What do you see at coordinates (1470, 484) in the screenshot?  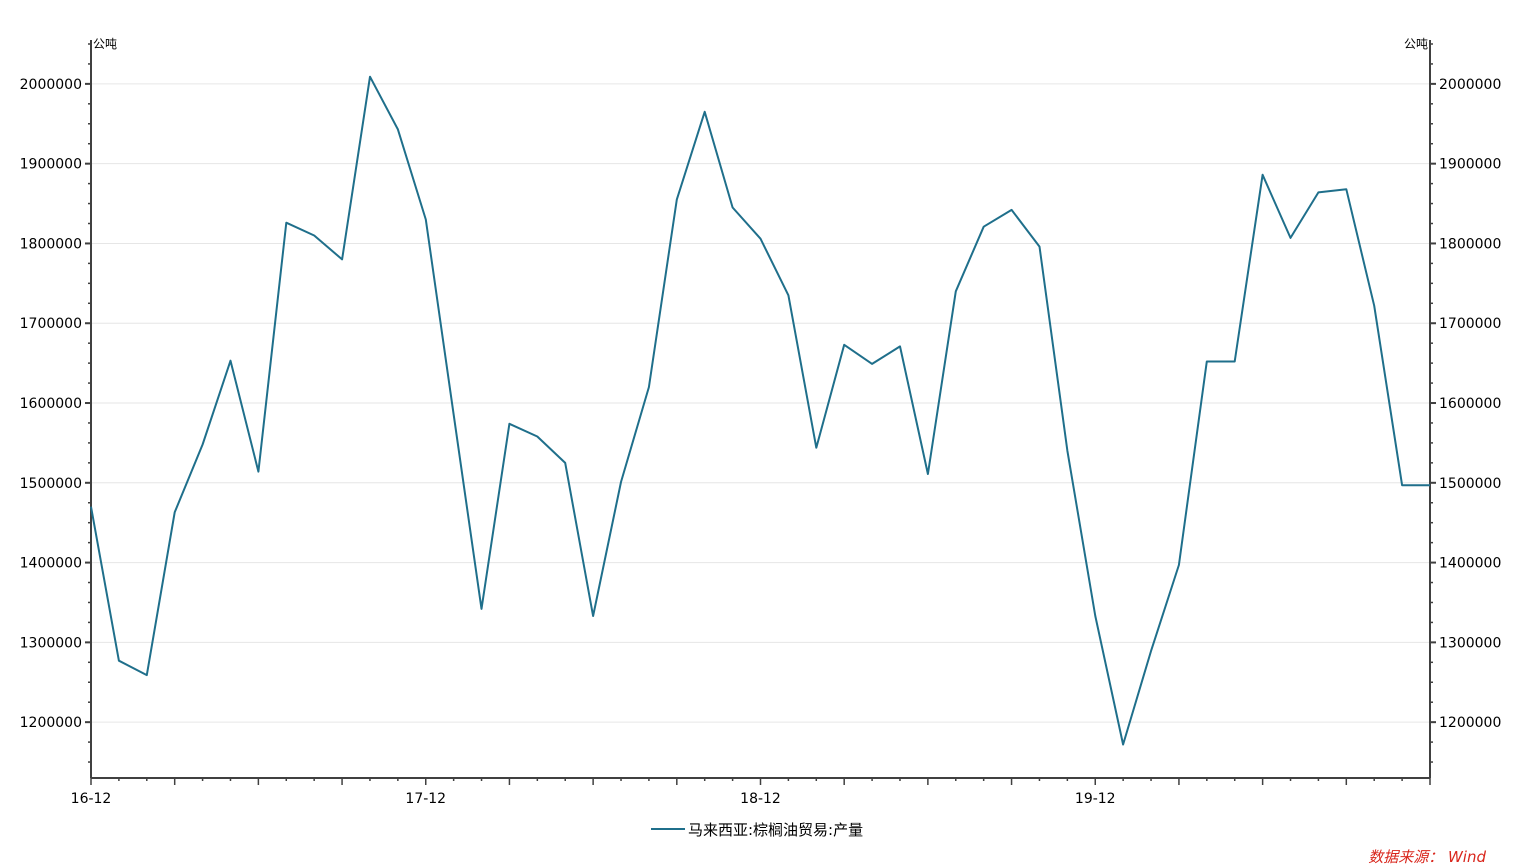 I see `right-tick-label: 1500000` at bounding box center [1470, 484].